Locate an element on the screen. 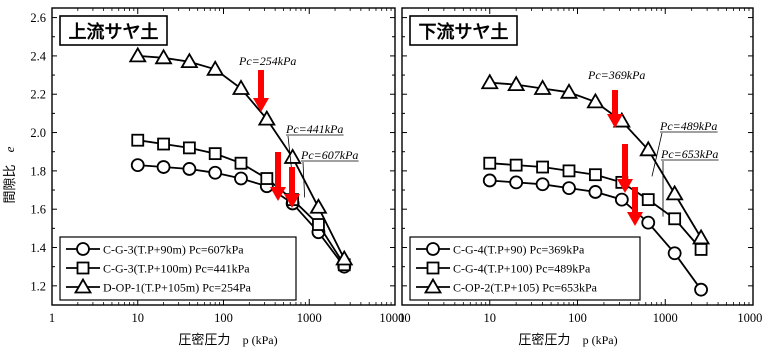 Image resolution: width=762 pixels, height=349 pixels. panel-title: 下流サヤ土 is located at coordinates (463, 30).